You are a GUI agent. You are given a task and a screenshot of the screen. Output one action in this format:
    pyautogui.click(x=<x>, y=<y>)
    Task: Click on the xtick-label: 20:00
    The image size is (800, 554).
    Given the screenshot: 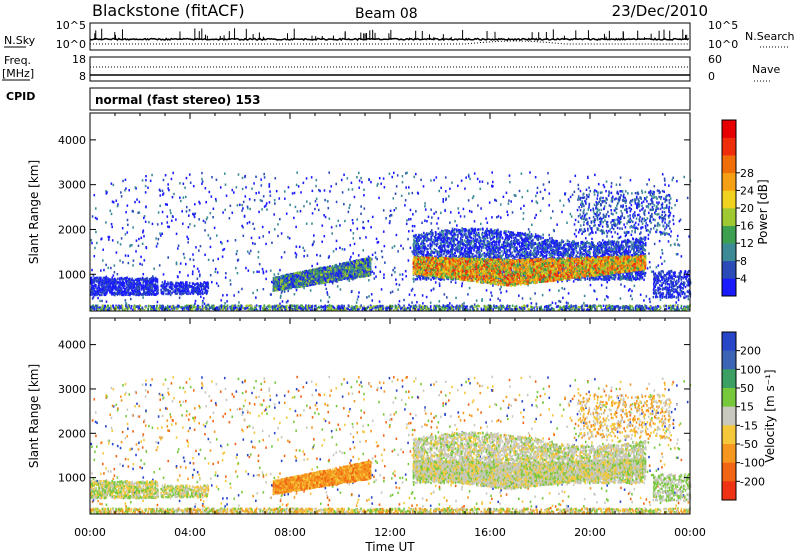 What is the action you would take?
    pyautogui.click(x=590, y=532)
    